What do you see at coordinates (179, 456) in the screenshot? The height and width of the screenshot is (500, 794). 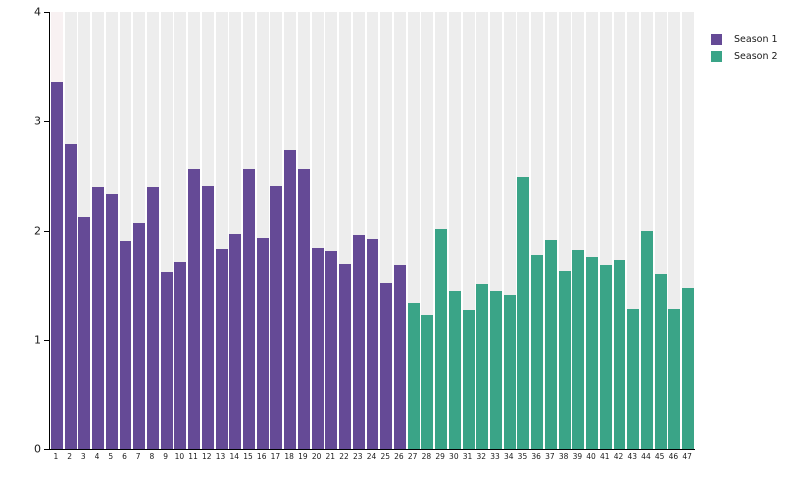 I see `x-tick-label-10: 10` at bounding box center [179, 456].